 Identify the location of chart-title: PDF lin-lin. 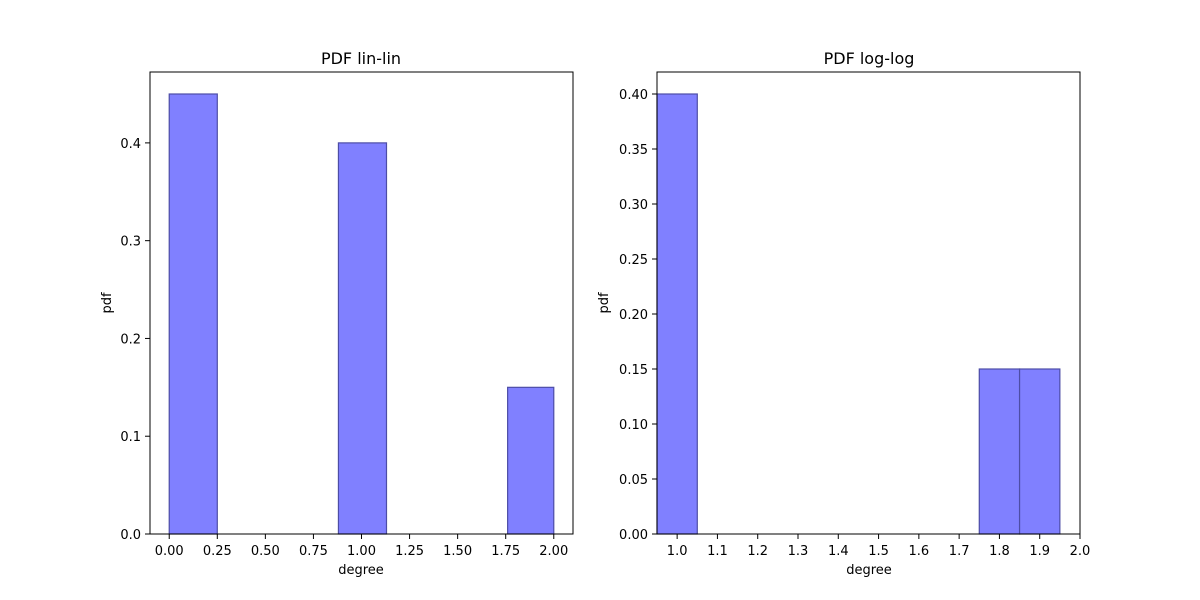
(361, 58).